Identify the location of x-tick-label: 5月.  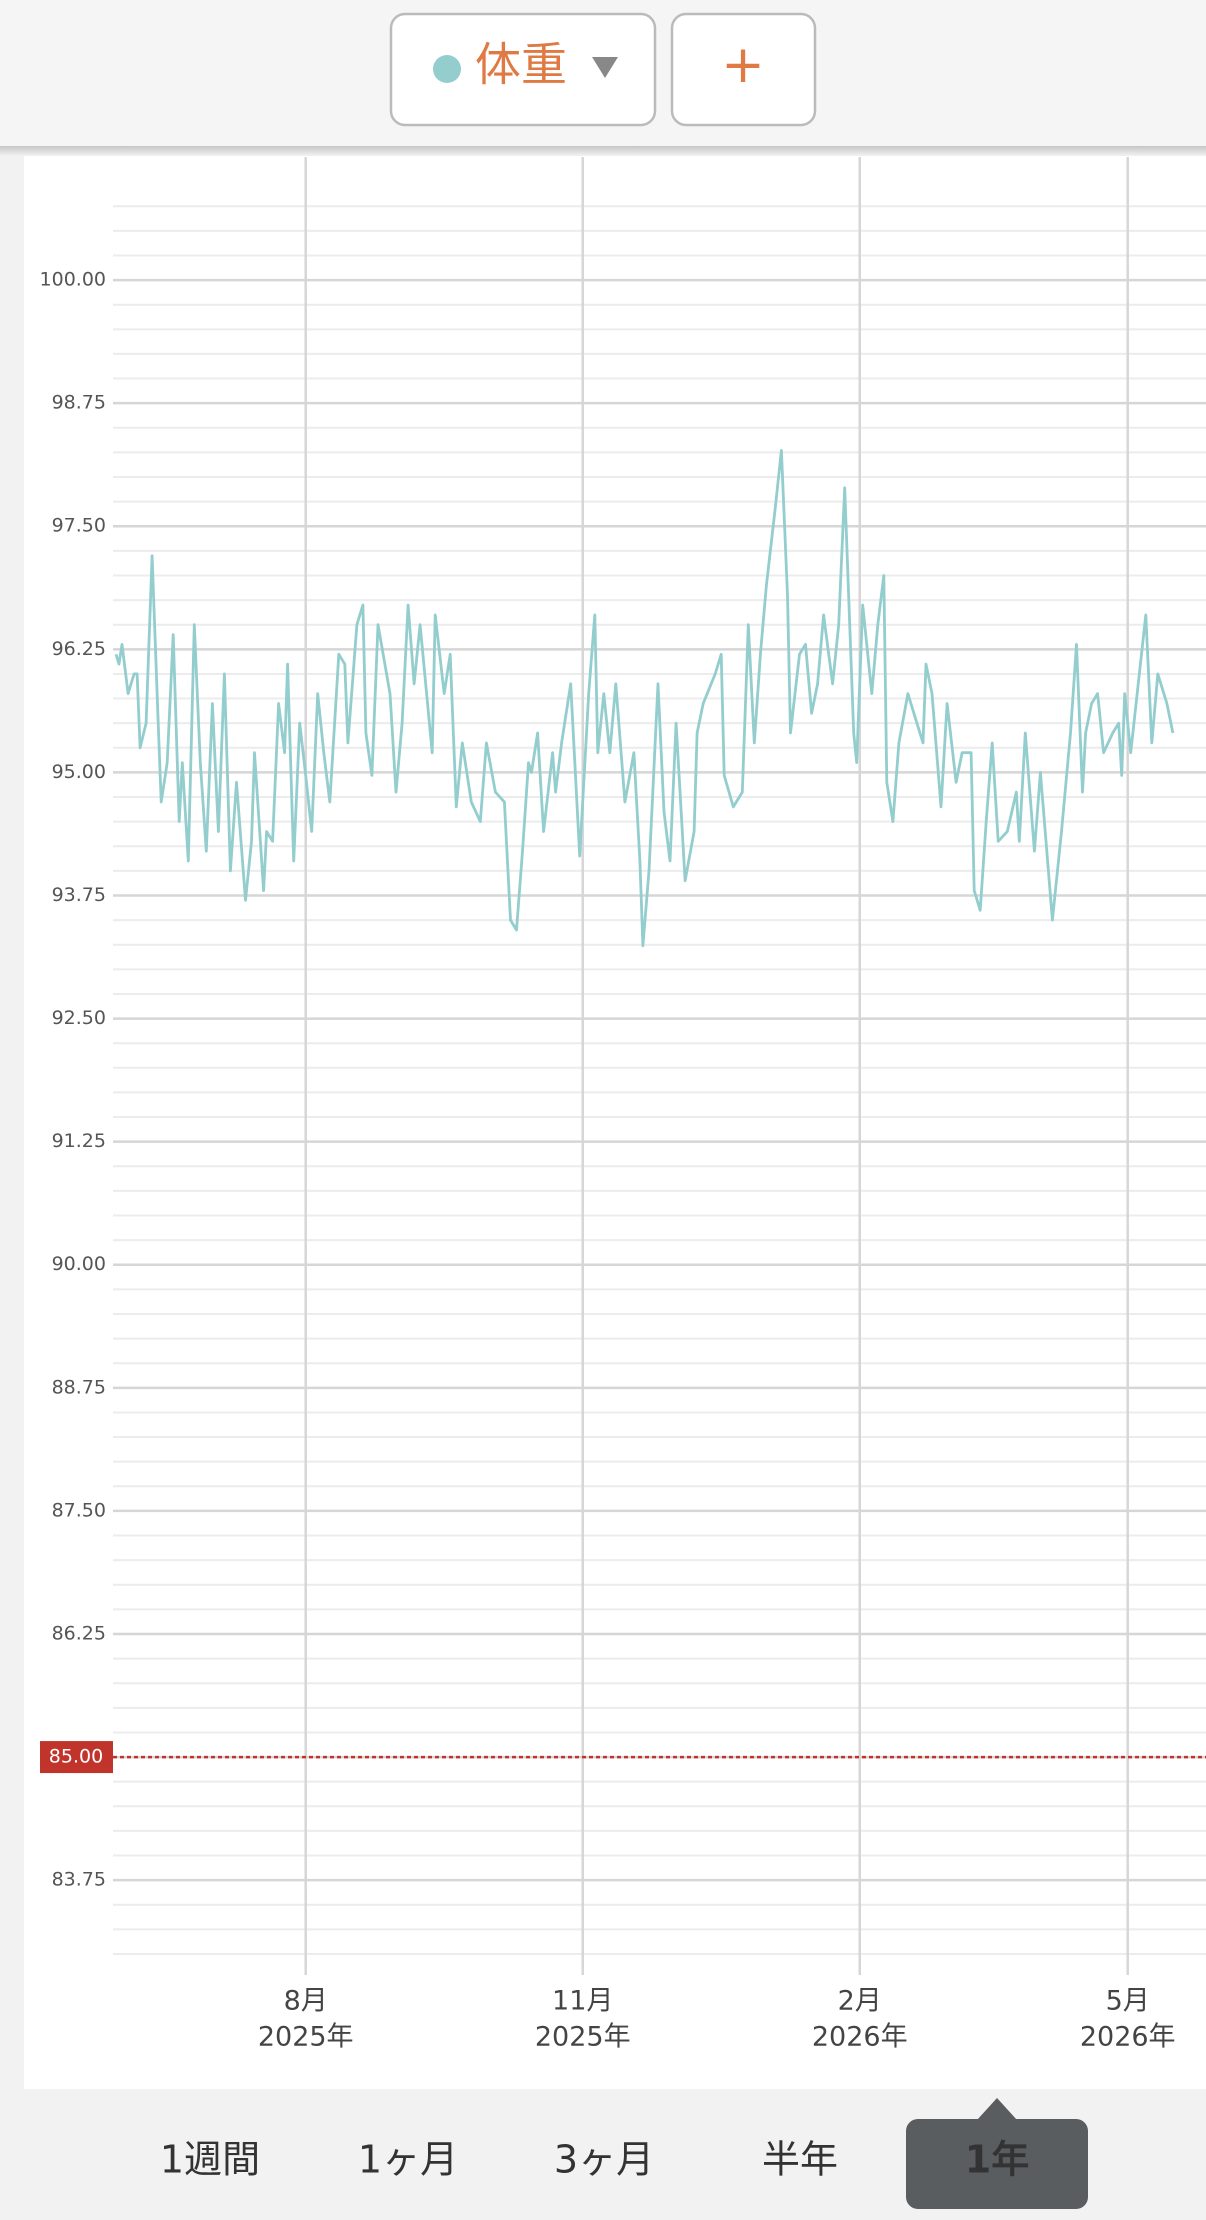
(1128, 2001).